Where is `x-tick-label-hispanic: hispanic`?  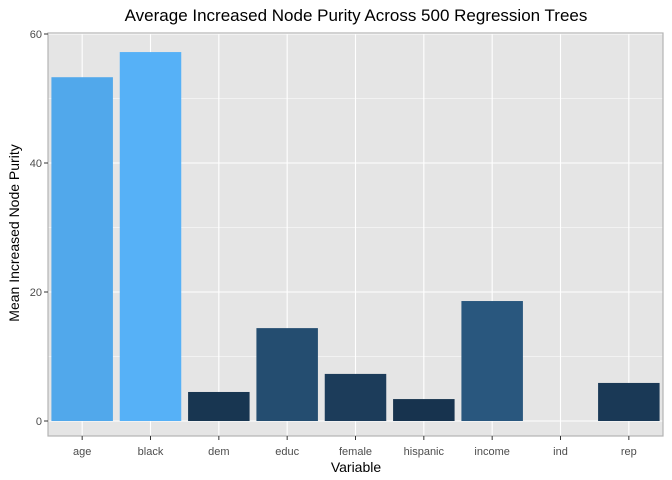 x-tick-label-hispanic: hispanic is located at coordinates (424, 452).